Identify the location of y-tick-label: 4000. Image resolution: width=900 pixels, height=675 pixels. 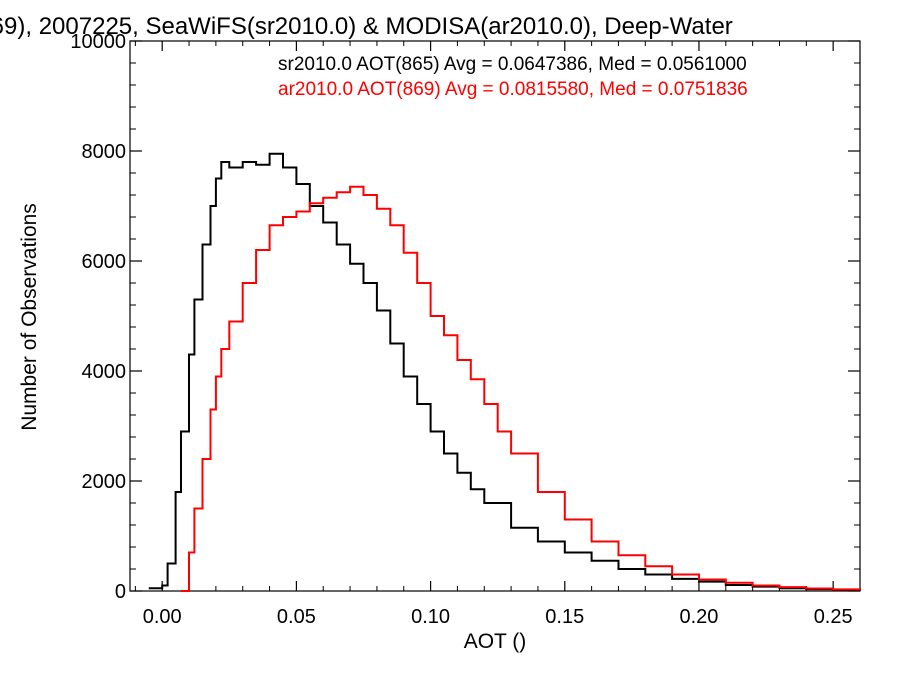
(104, 372).